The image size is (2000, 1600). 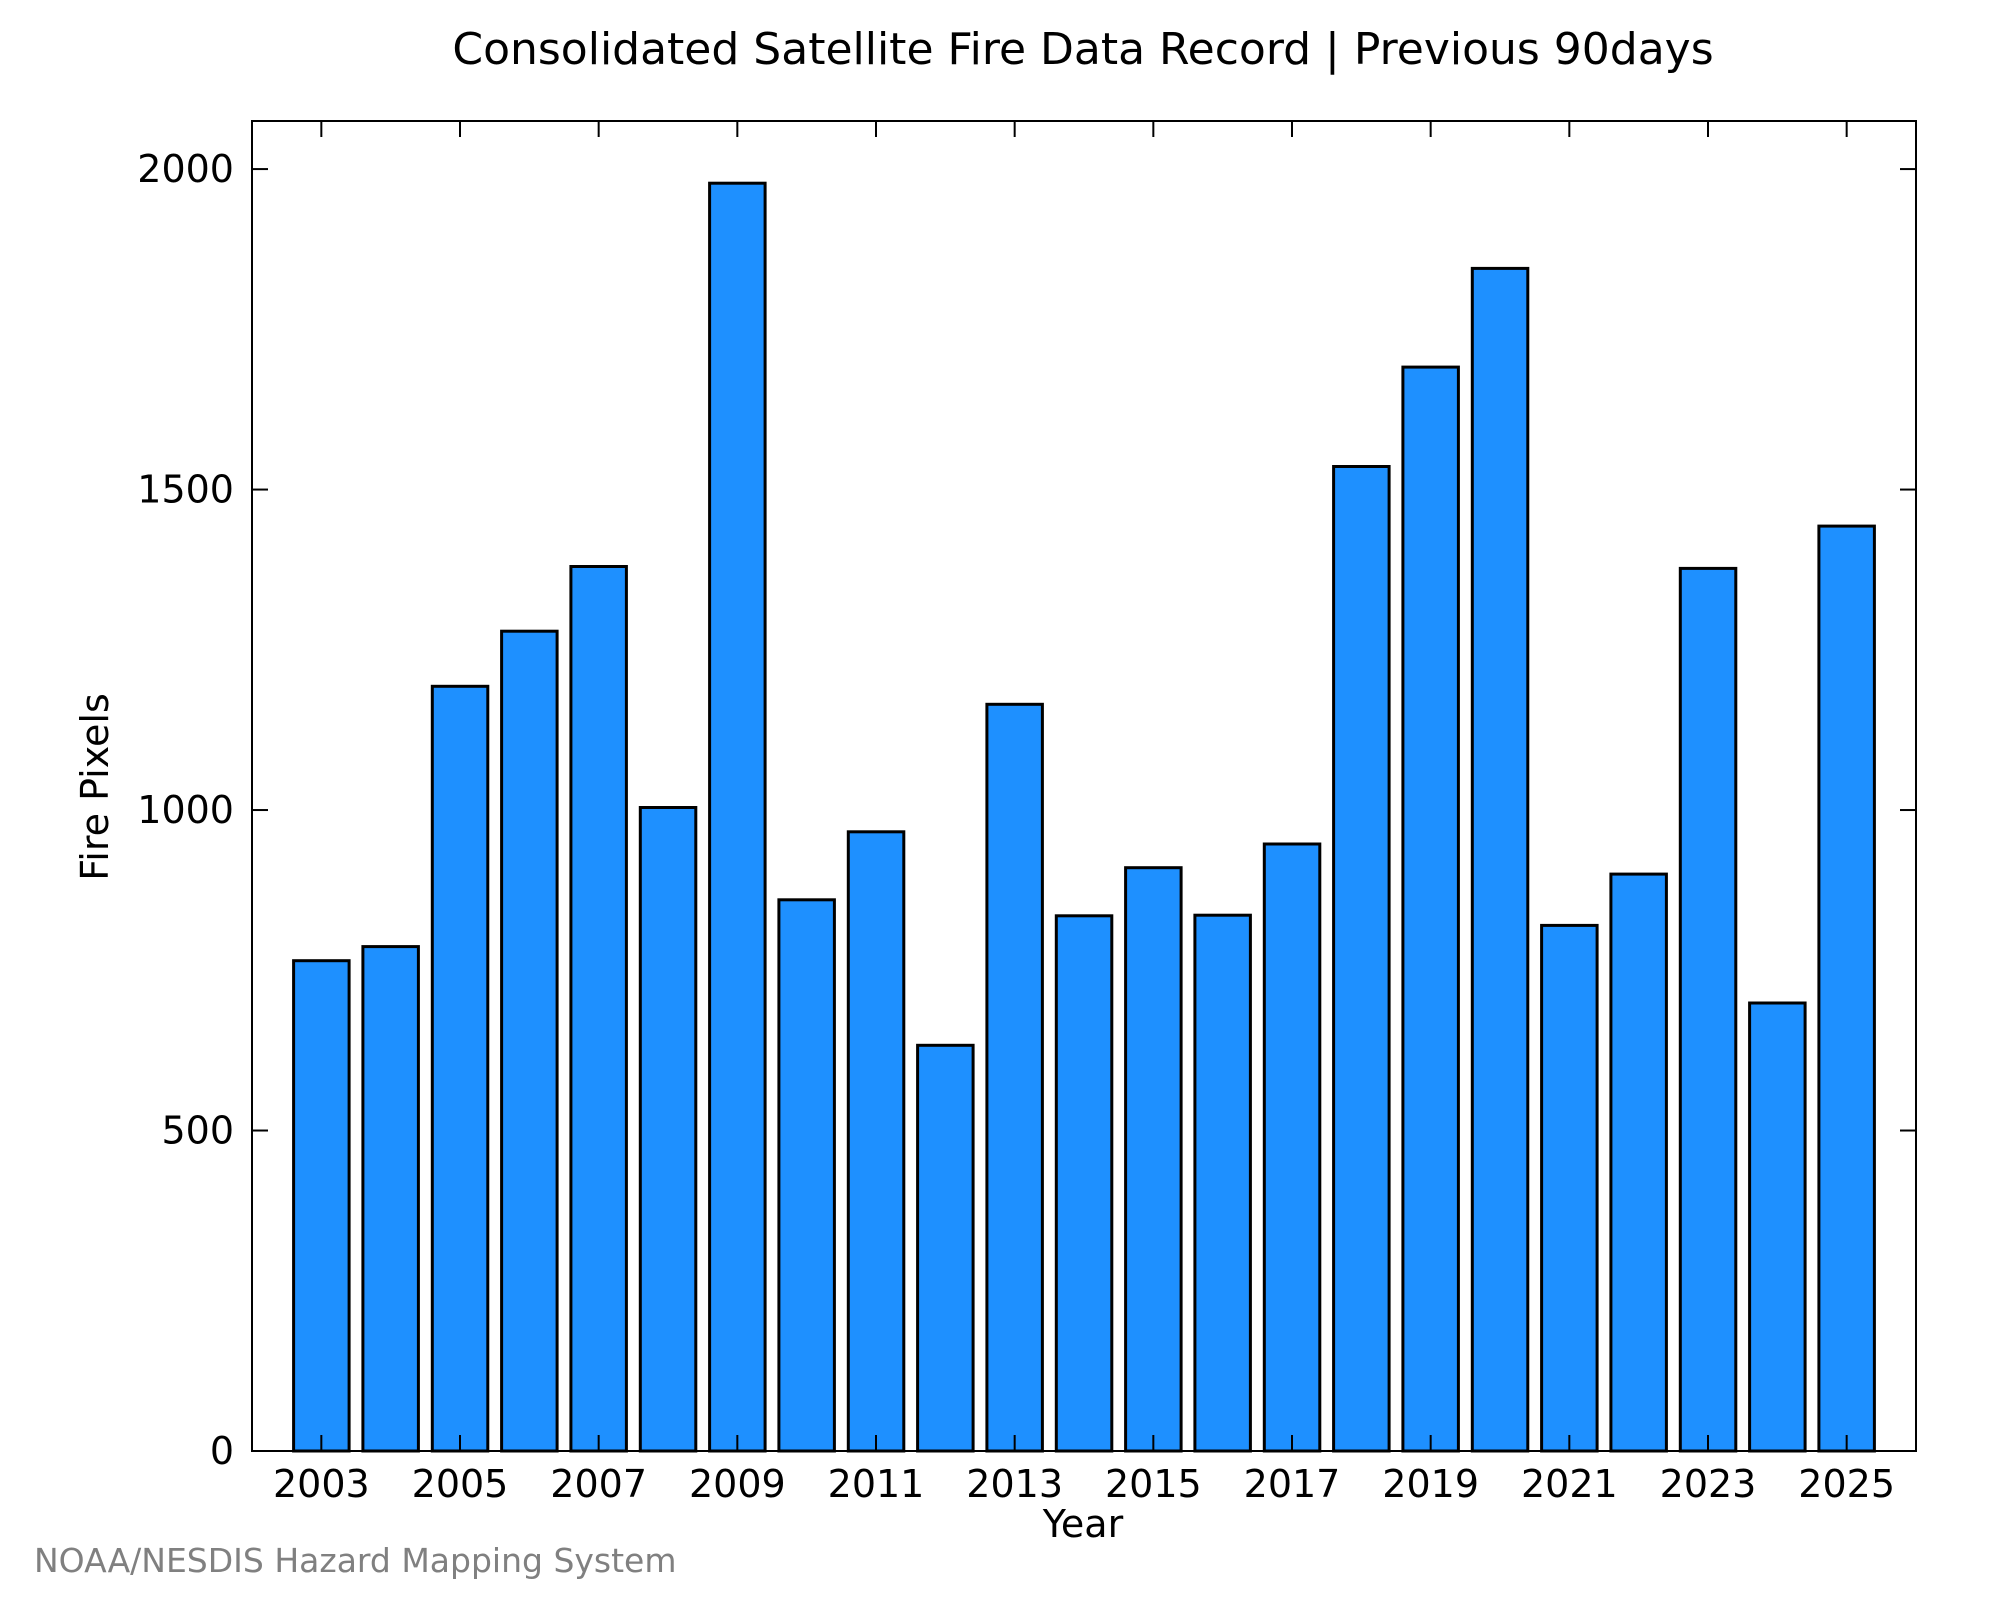 What do you see at coordinates (737, 1484) in the screenshot?
I see `x-tick-label-2009: 2009` at bounding box center [737, 1484].